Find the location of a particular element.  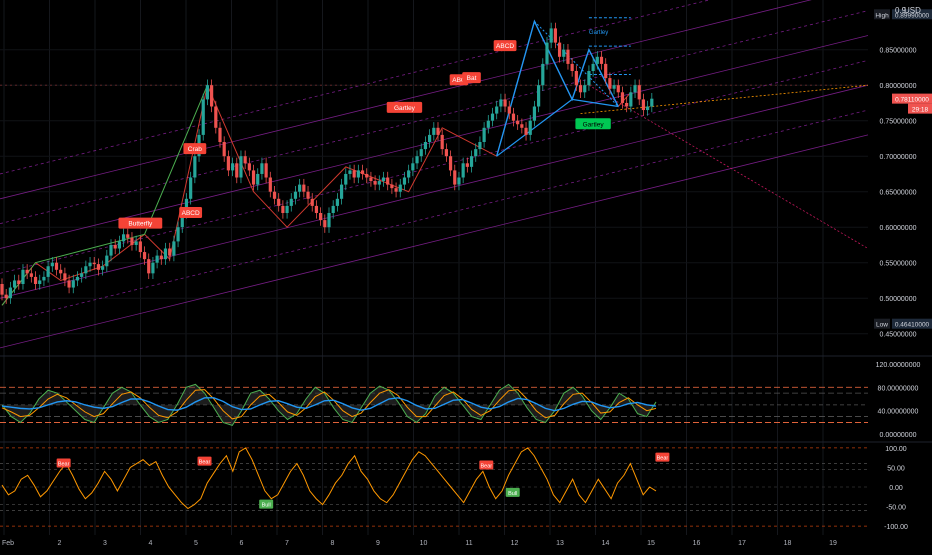

x-tick-label: 15 is located at coordinates (651, 543).